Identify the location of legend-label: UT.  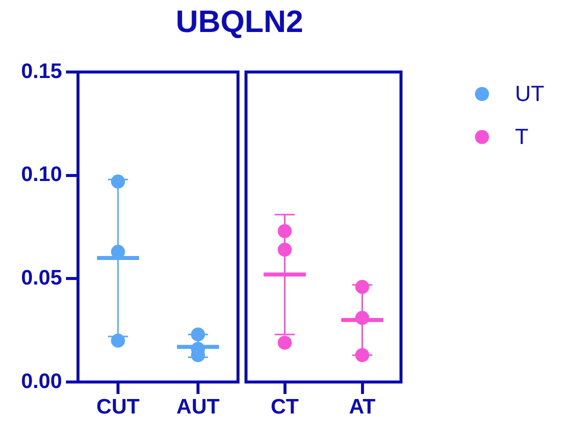
(529, 94).